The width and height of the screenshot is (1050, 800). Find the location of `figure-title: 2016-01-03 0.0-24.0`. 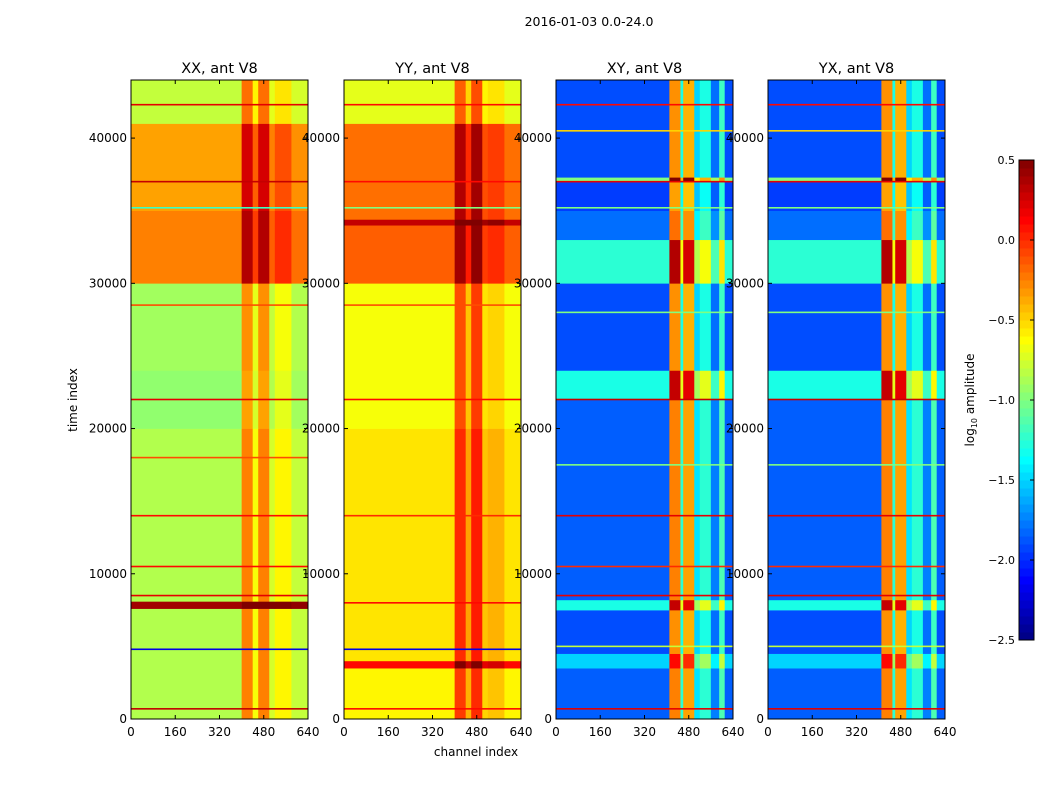

figure-title: 2016-01-03 0.0-24.0 is located at coordinates (589, 21).